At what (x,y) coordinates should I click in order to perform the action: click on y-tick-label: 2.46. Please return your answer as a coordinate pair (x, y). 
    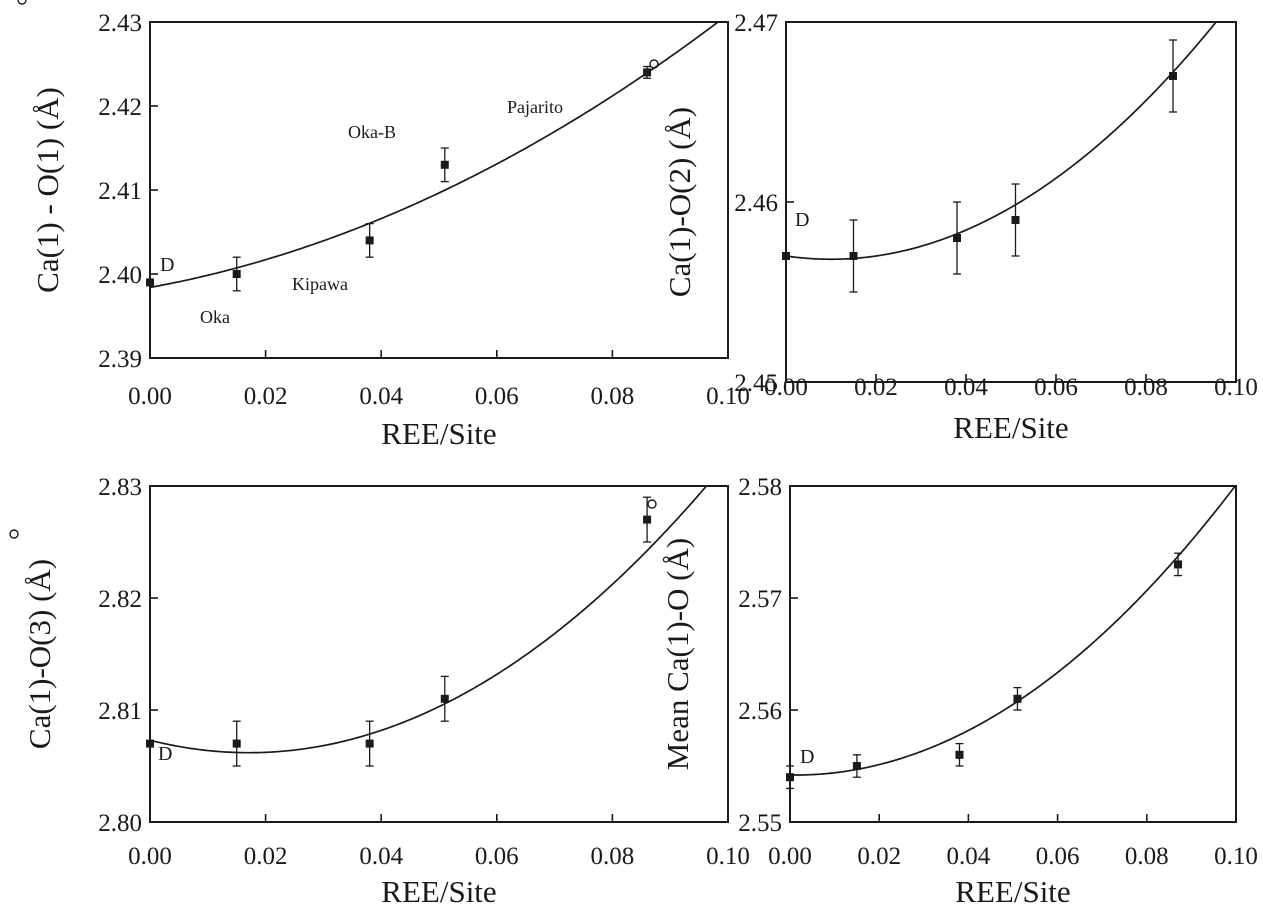
    Looking at the image, I should click on (756, 203).